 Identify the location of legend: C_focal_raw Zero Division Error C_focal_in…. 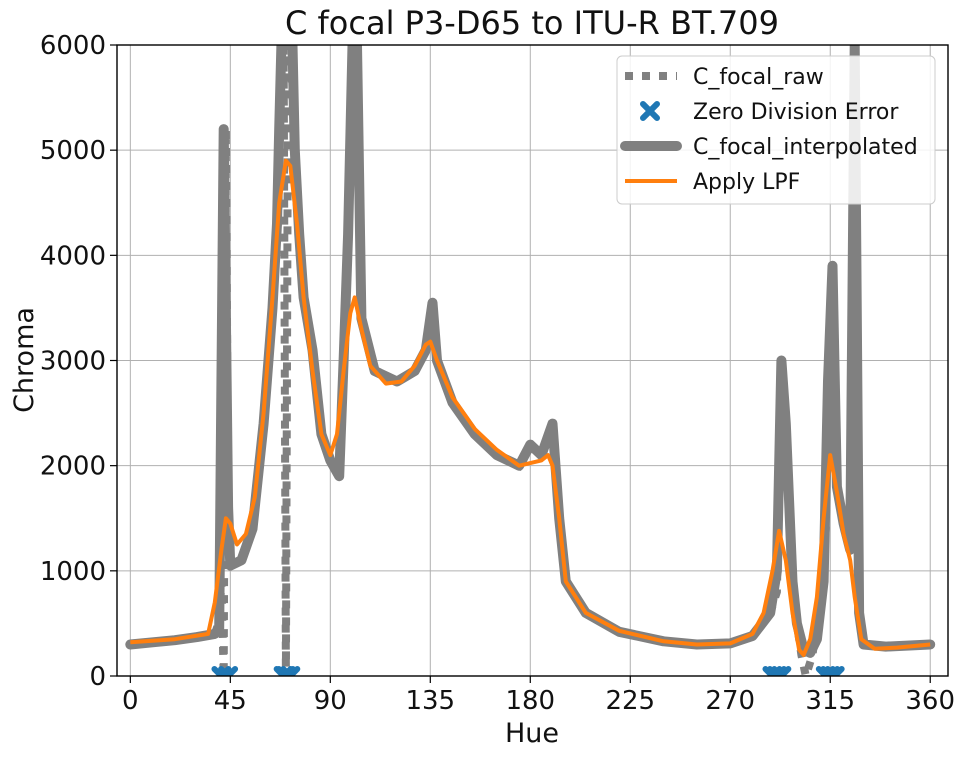
(776, 130).